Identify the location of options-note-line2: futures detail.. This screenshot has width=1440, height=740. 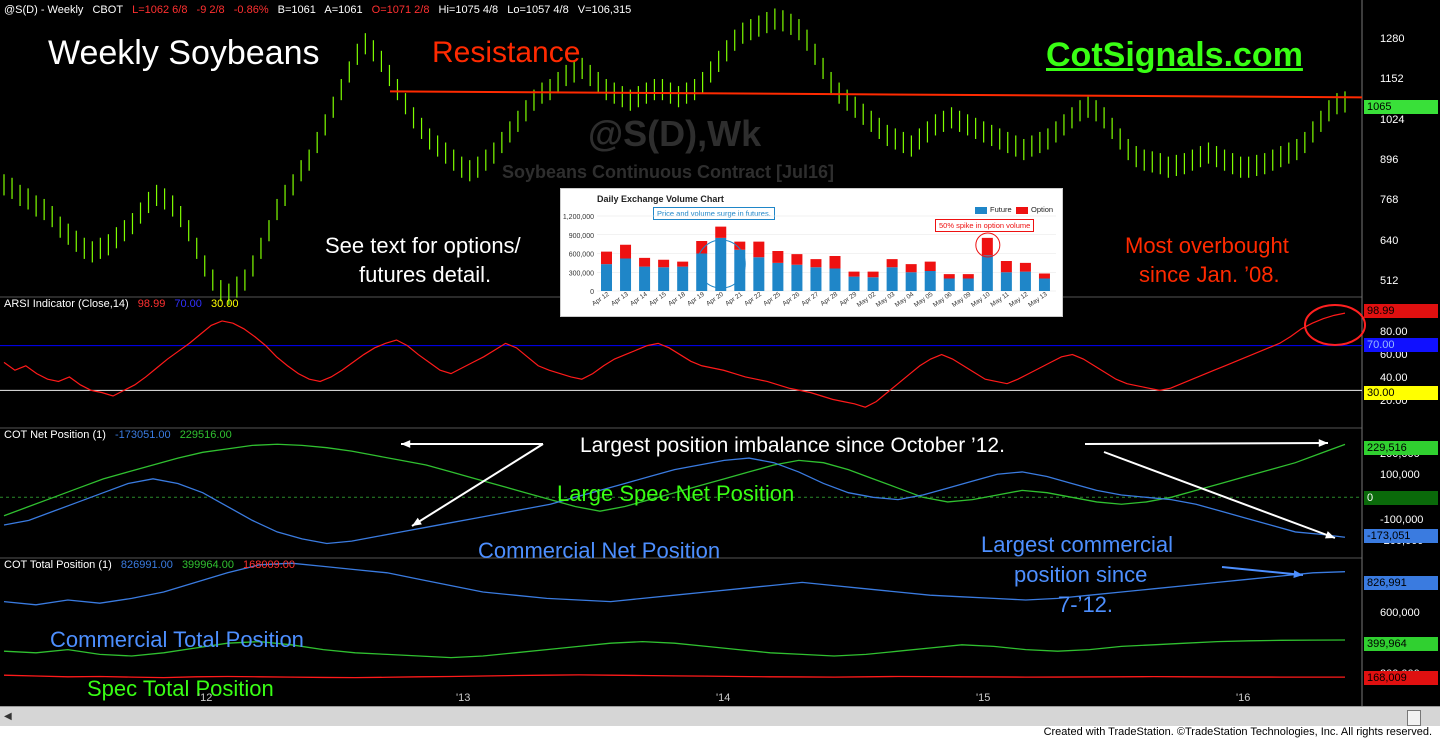
(425, 274).